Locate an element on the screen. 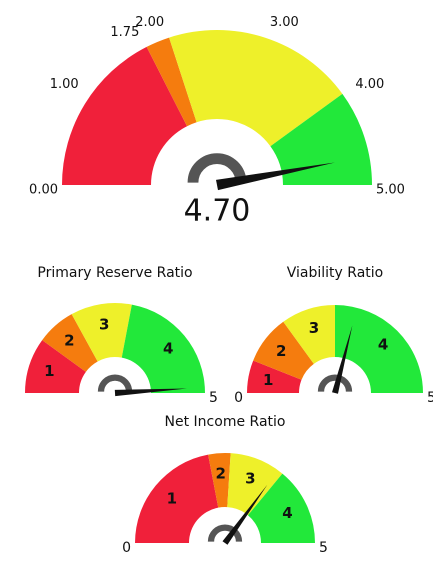 The height and width of the screenshot is (576, 433). gauge-value: 4.70 is located at coordinates (217, 211).